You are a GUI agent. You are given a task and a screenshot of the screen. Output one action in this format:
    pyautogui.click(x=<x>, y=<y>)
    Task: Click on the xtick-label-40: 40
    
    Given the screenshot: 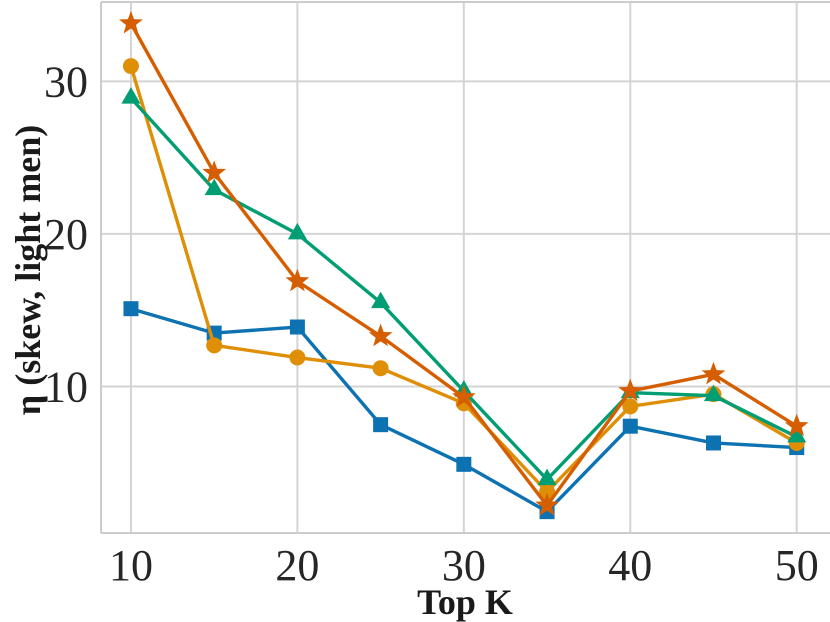 What is the action you would take?
    pyautogui.click(x=630, y=565)
    